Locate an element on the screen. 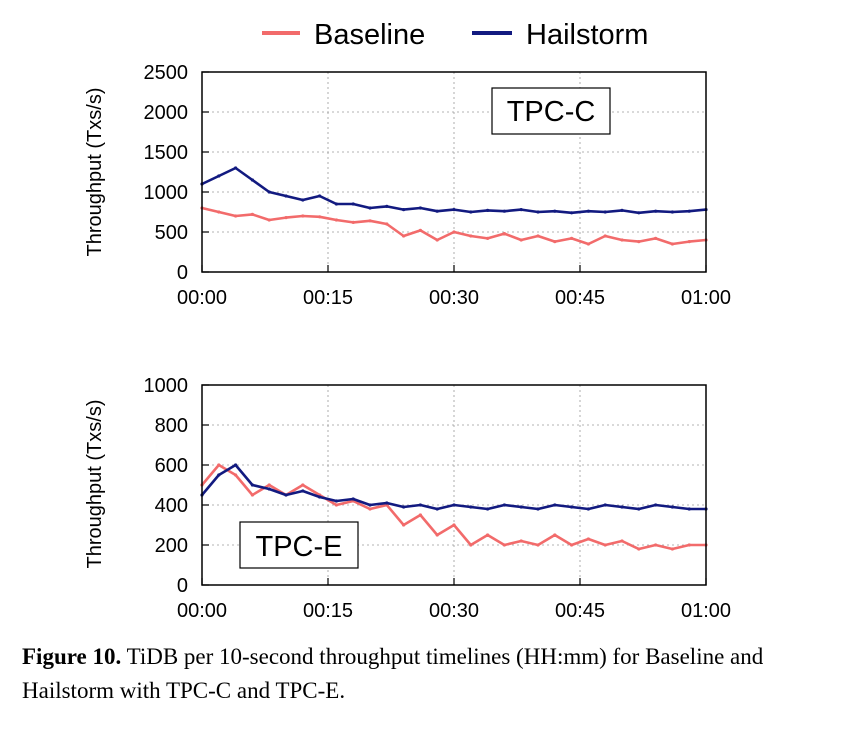 The width and height of the screenshot is (848, 729). y-tick-label: 1500 is located at coordinates (166, 153).